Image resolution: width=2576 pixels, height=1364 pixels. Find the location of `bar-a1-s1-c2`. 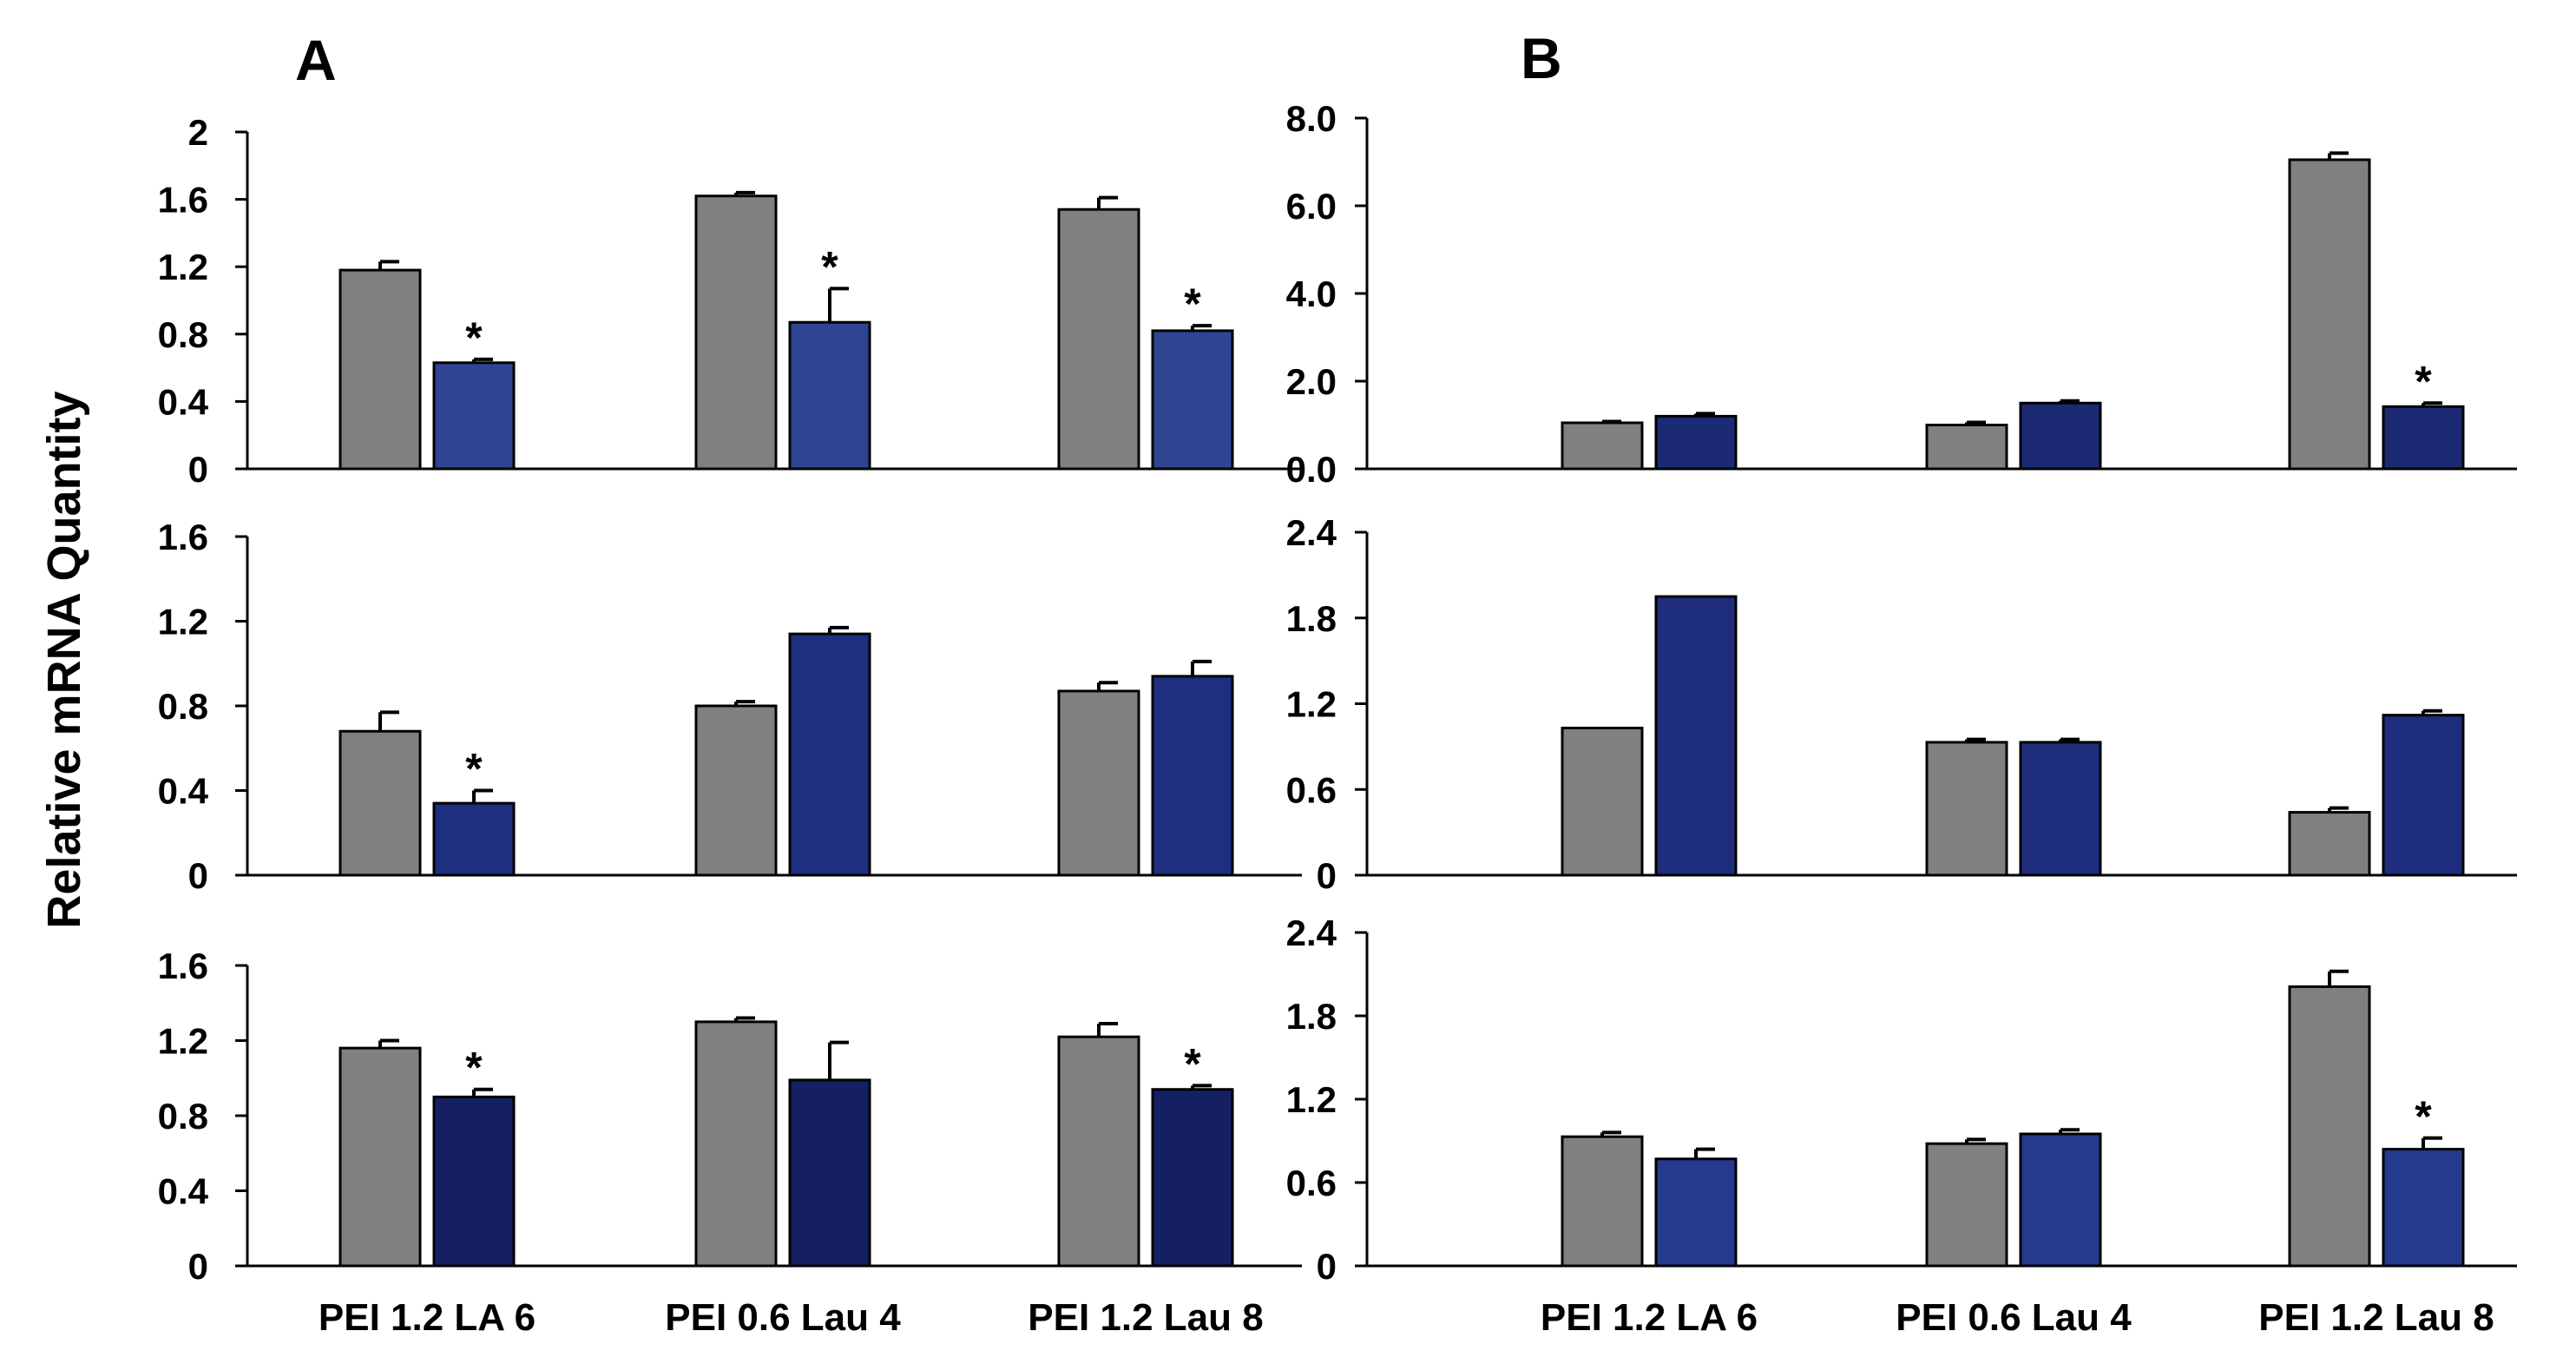

bar-a1-s1-c2 is located at coordinates (736, 333).